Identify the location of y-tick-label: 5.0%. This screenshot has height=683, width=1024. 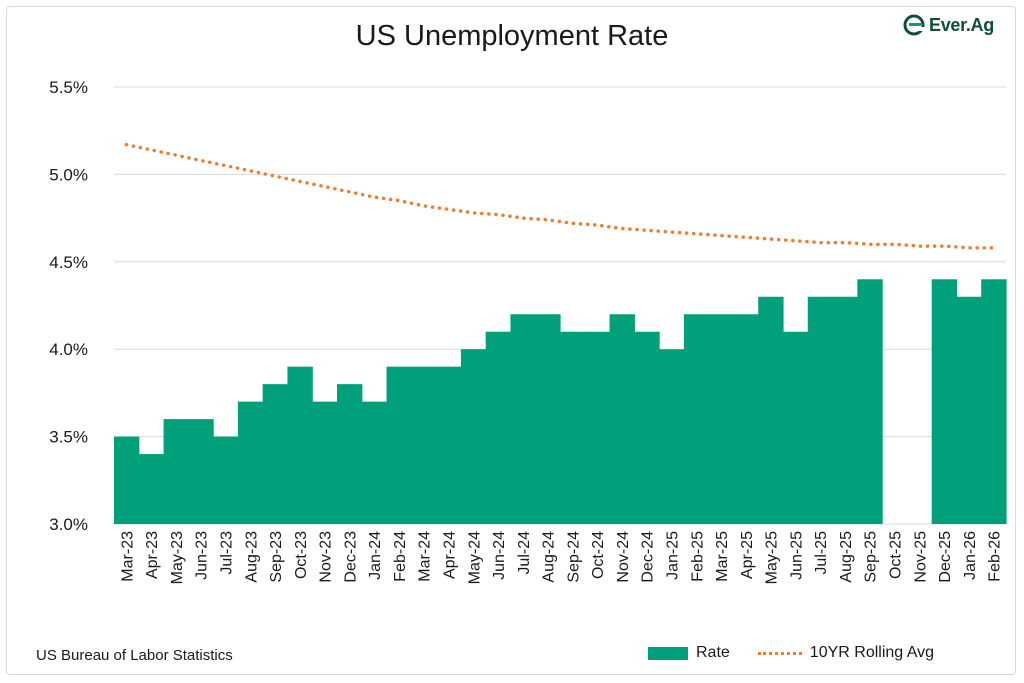
(68, 174).